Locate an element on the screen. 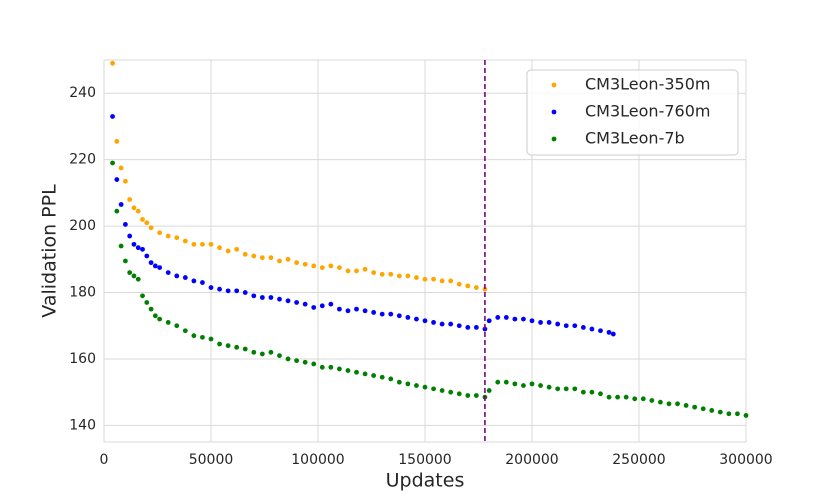 This screenshot has width=830, height=498. x-tick-label: 100000 is located at coordinates (317, 460).